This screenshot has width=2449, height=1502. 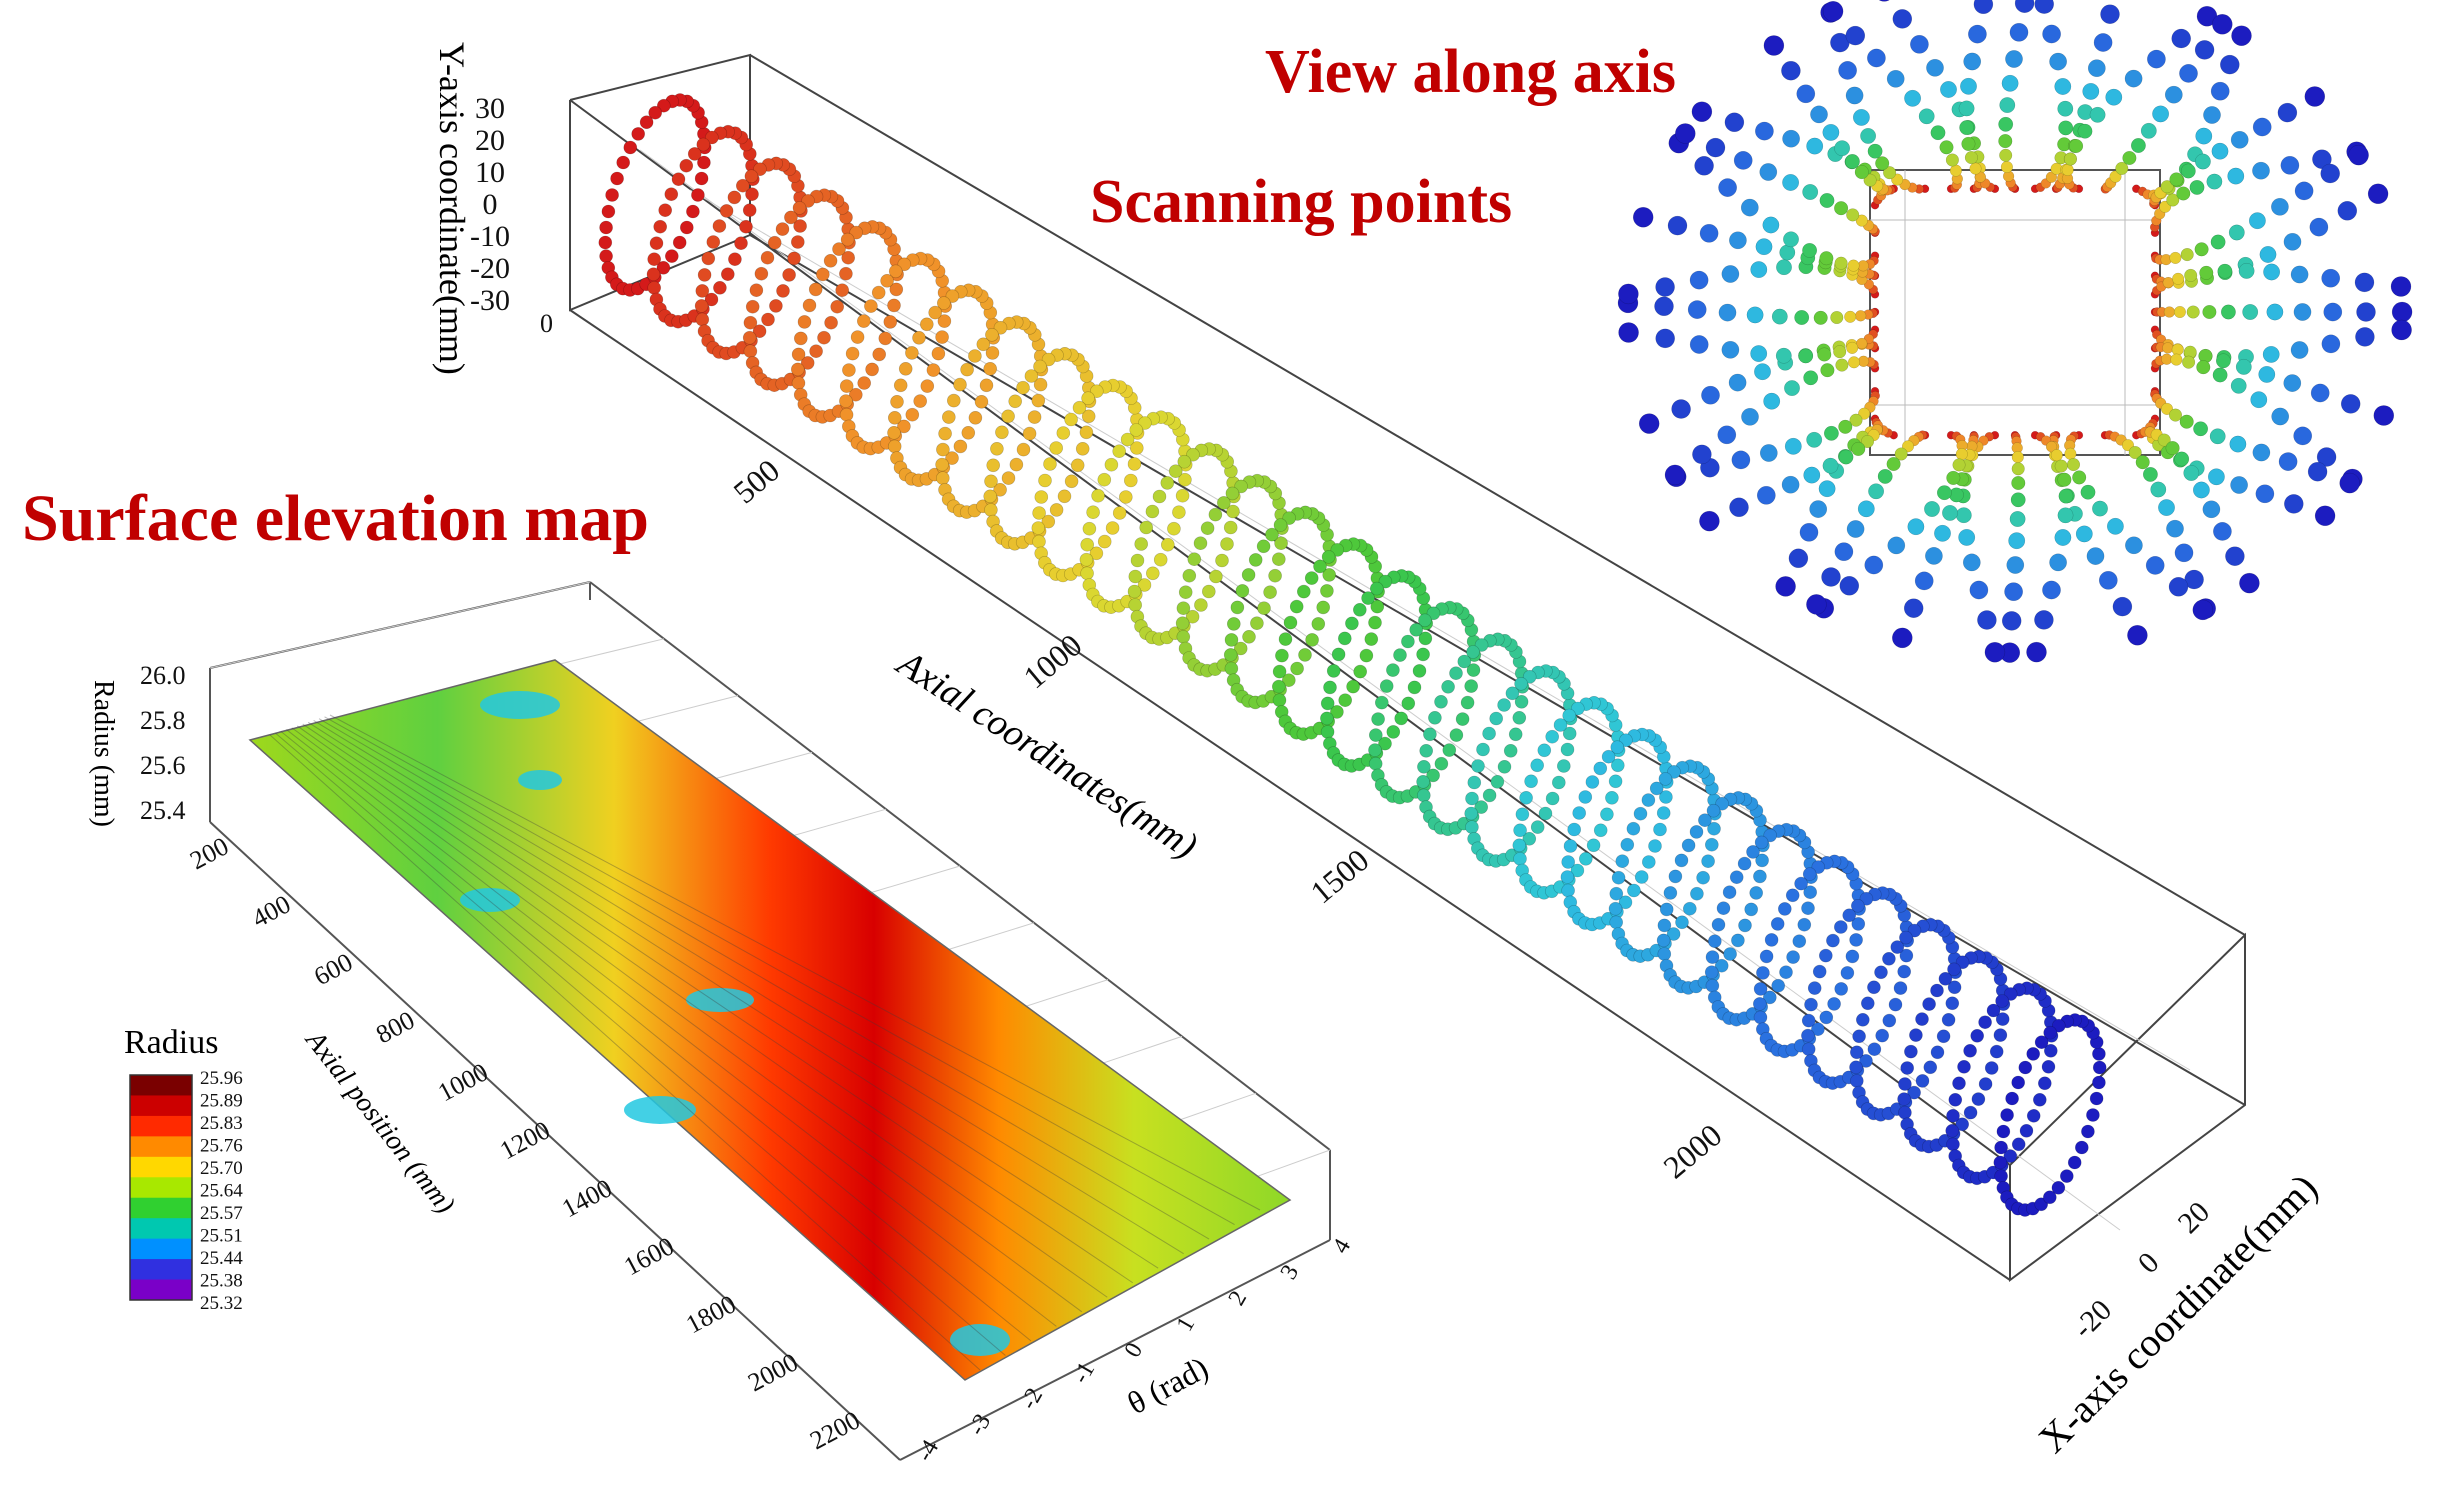 What do you see at coordinates (490, 300) in the screenshot?
I see `scatter-y-tick: -30` at bounding box center [490, 300].